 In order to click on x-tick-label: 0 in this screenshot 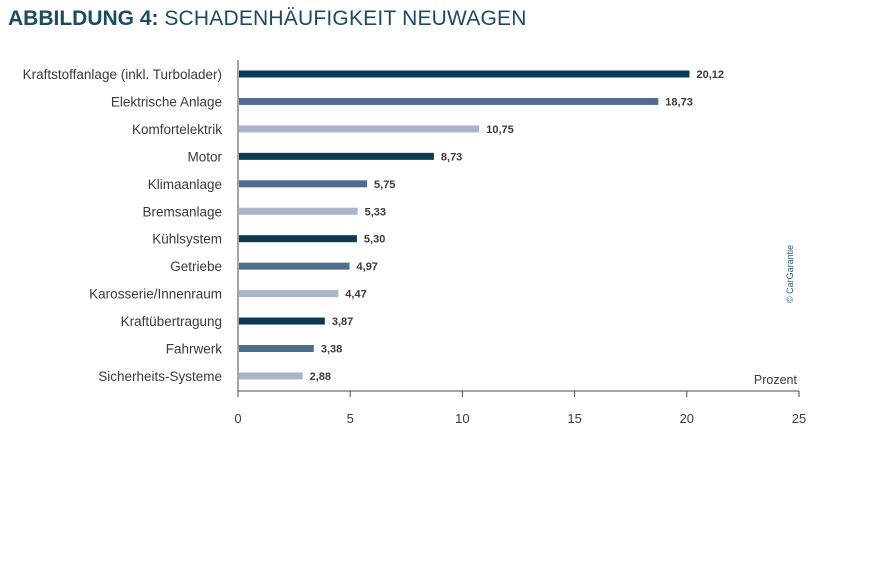, I will do `click(237, 418)`.